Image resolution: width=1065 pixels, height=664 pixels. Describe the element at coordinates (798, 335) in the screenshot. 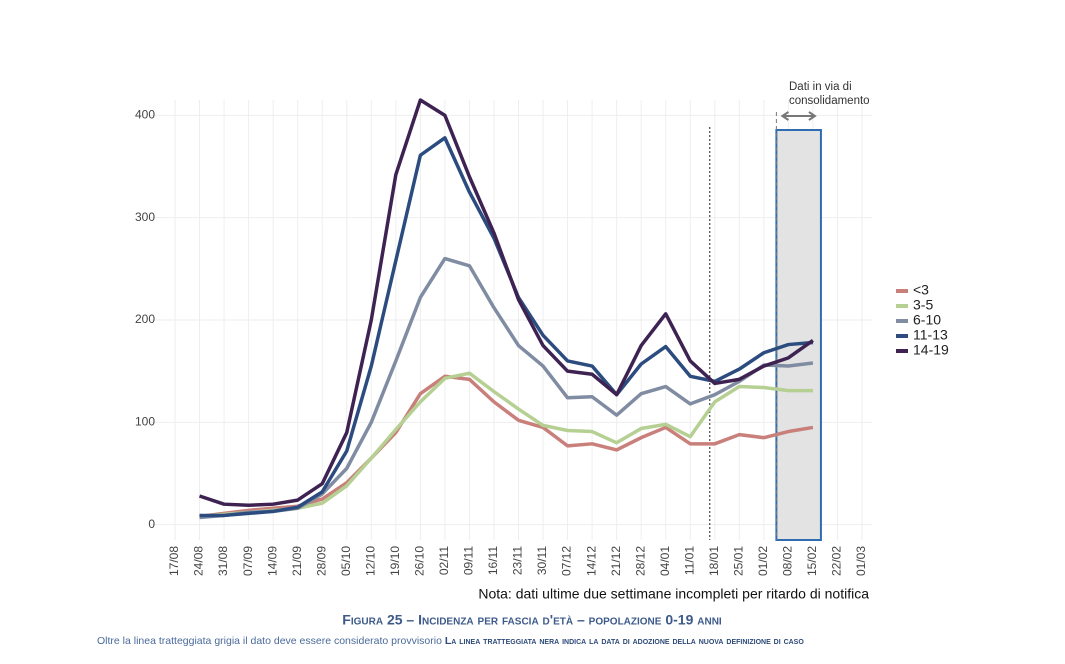

I see `consolidation-box` at that location.